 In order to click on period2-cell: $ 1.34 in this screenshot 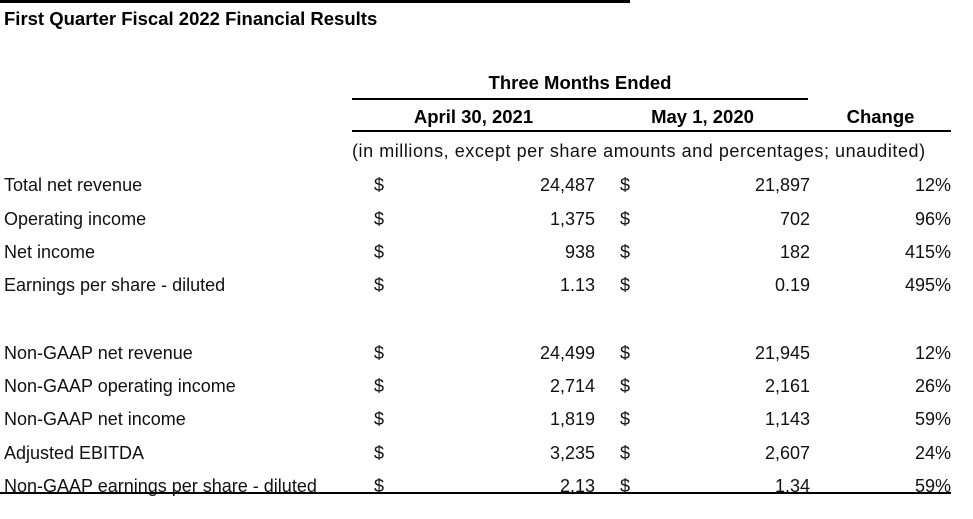, I will do `click(702, 486)`.